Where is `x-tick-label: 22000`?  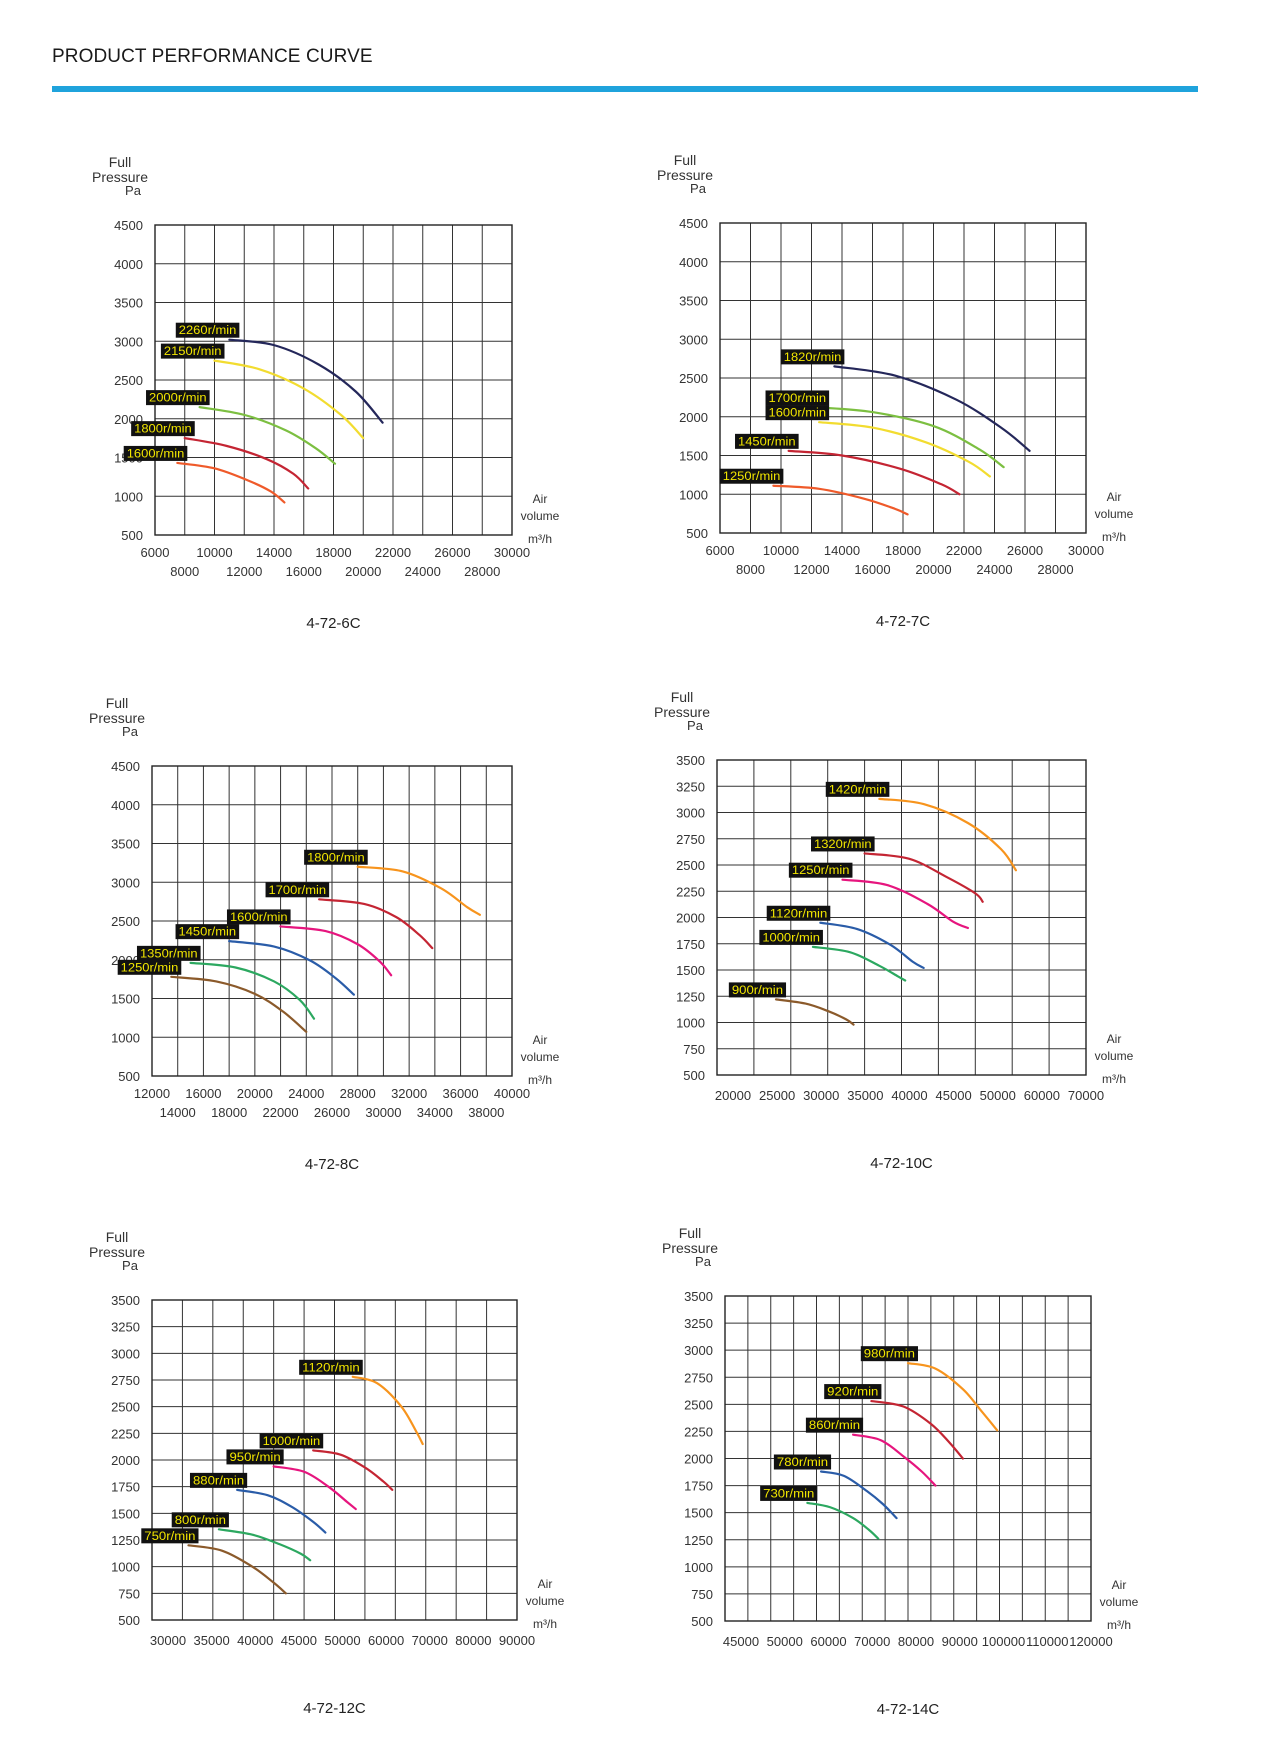 x-tick-label: 22000 is located at coordinates (964, 550).